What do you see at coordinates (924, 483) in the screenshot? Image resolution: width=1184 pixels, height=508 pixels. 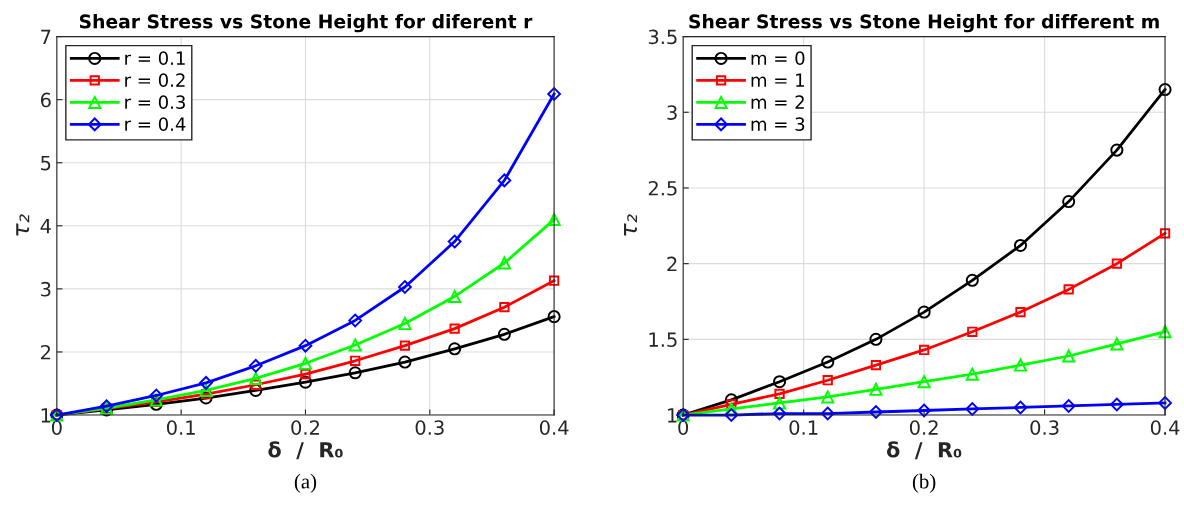 I see `text: (b)` at bounding box center [924, 483].